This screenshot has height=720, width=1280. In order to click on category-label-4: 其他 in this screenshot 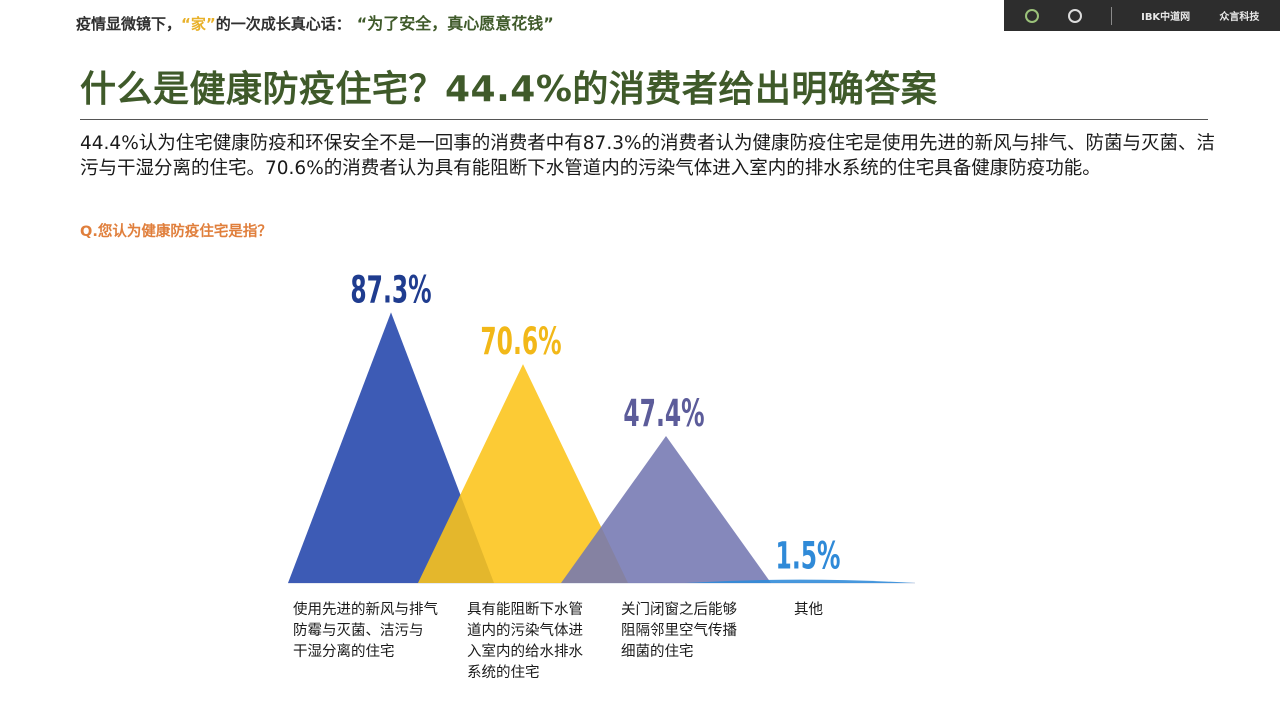, I will do `click(808, 610)`.